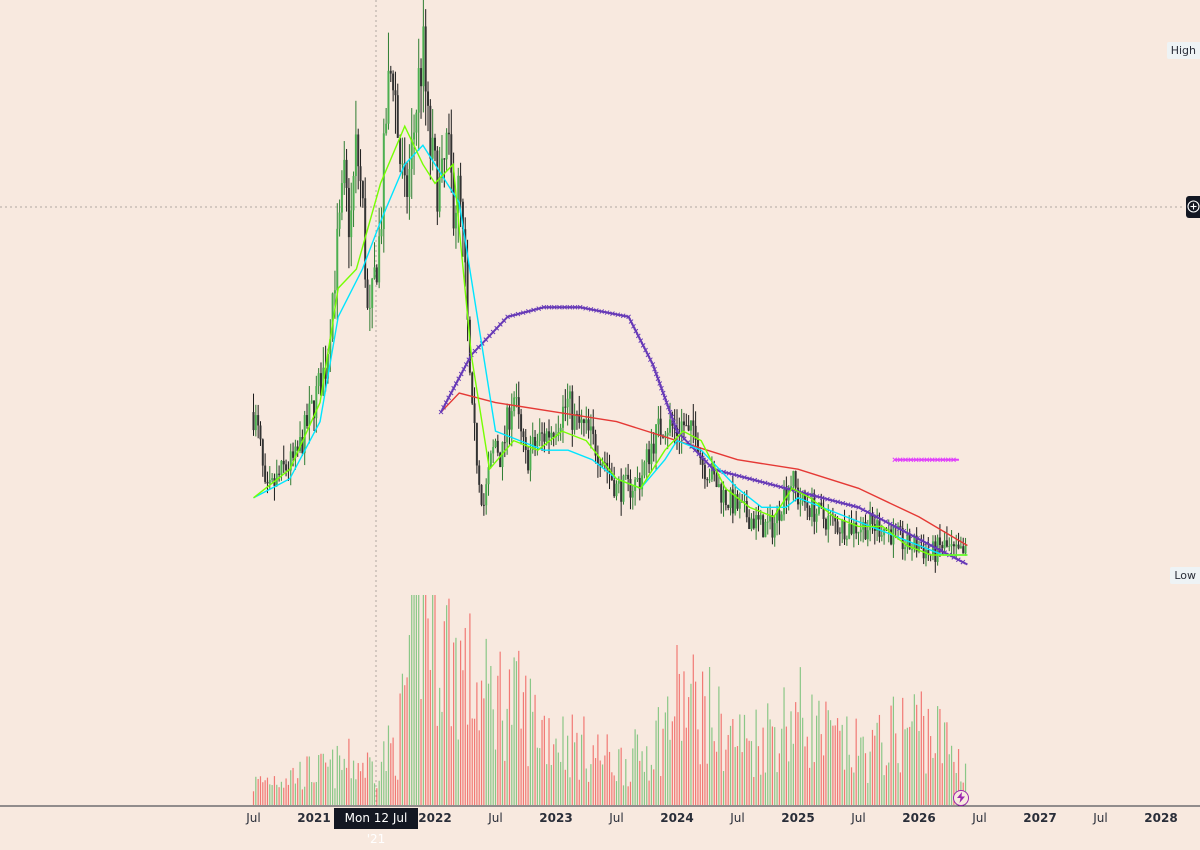  Describe the element at coordinates (1193, 207) in the screenshot. I see `crosshair-add-button` at that location.